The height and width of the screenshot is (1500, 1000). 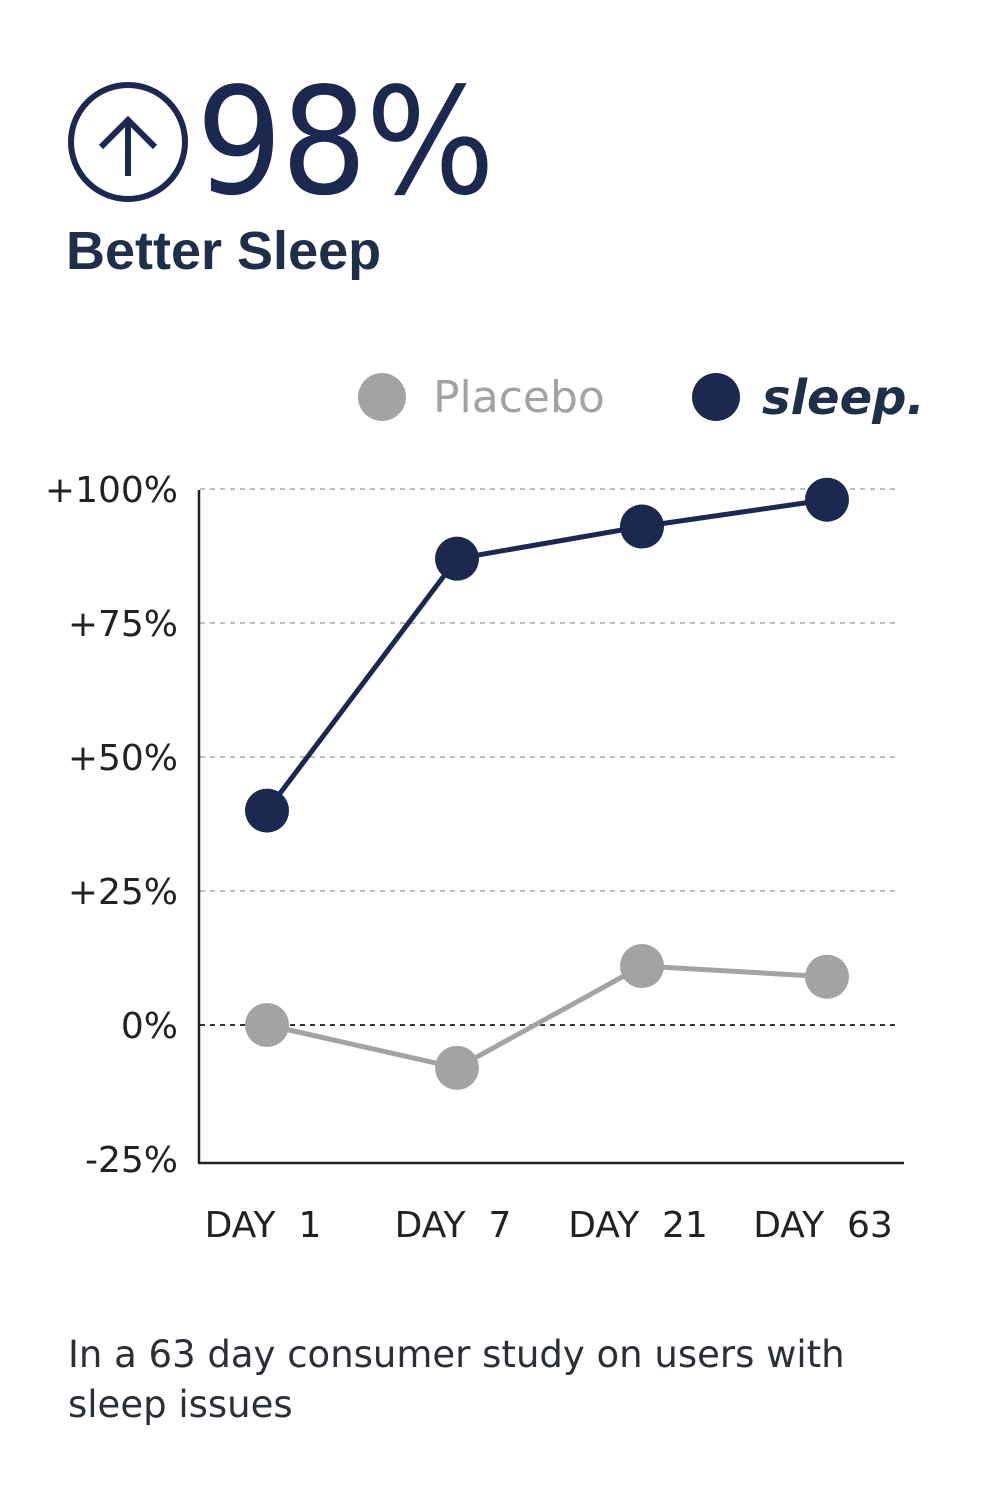 I want to click on headline-label: Better Sleep, so click(x=224, y=251).